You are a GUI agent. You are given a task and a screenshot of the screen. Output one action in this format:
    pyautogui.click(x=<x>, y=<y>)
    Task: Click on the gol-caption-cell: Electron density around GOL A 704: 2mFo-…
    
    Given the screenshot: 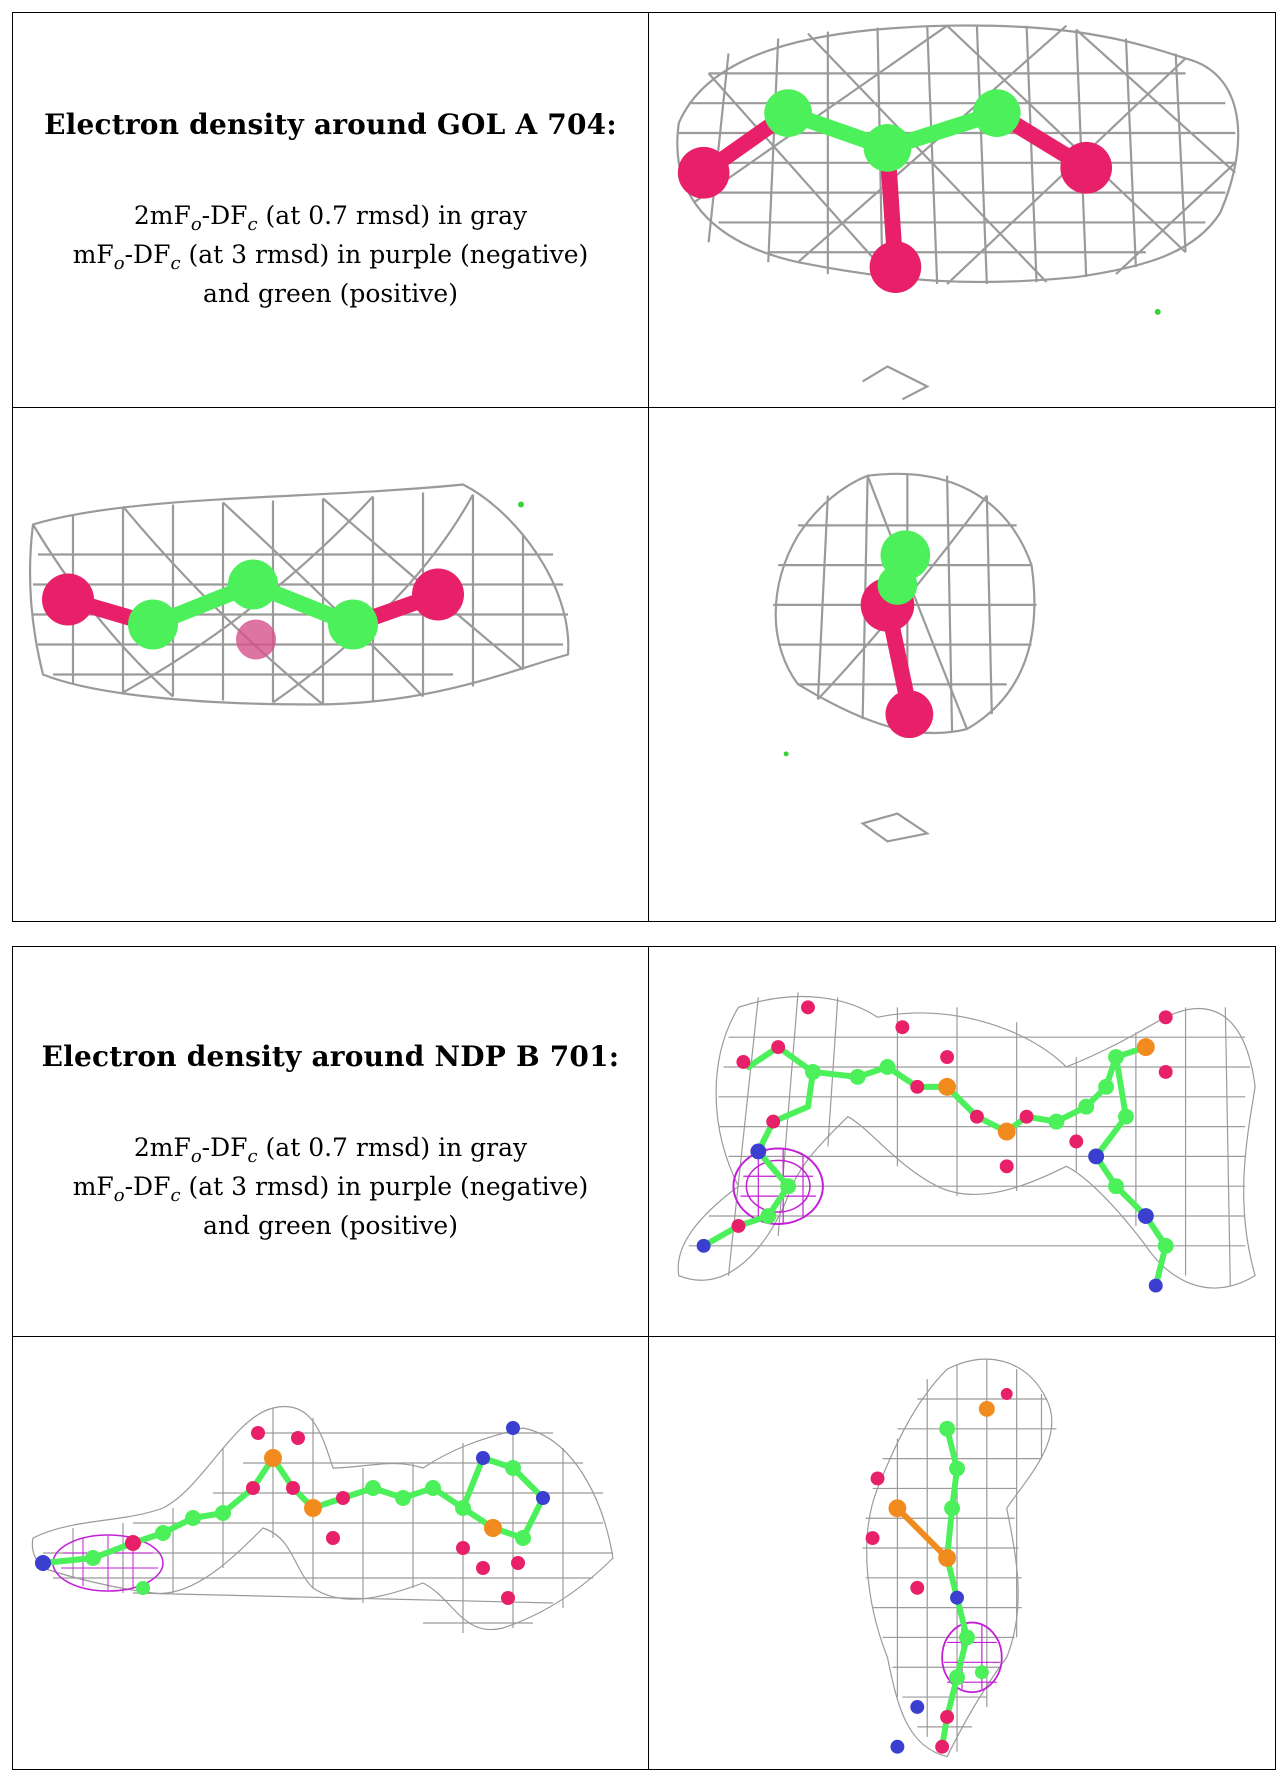 What is the action you would take?
    pyautogui.click(x=330, y=210)
    